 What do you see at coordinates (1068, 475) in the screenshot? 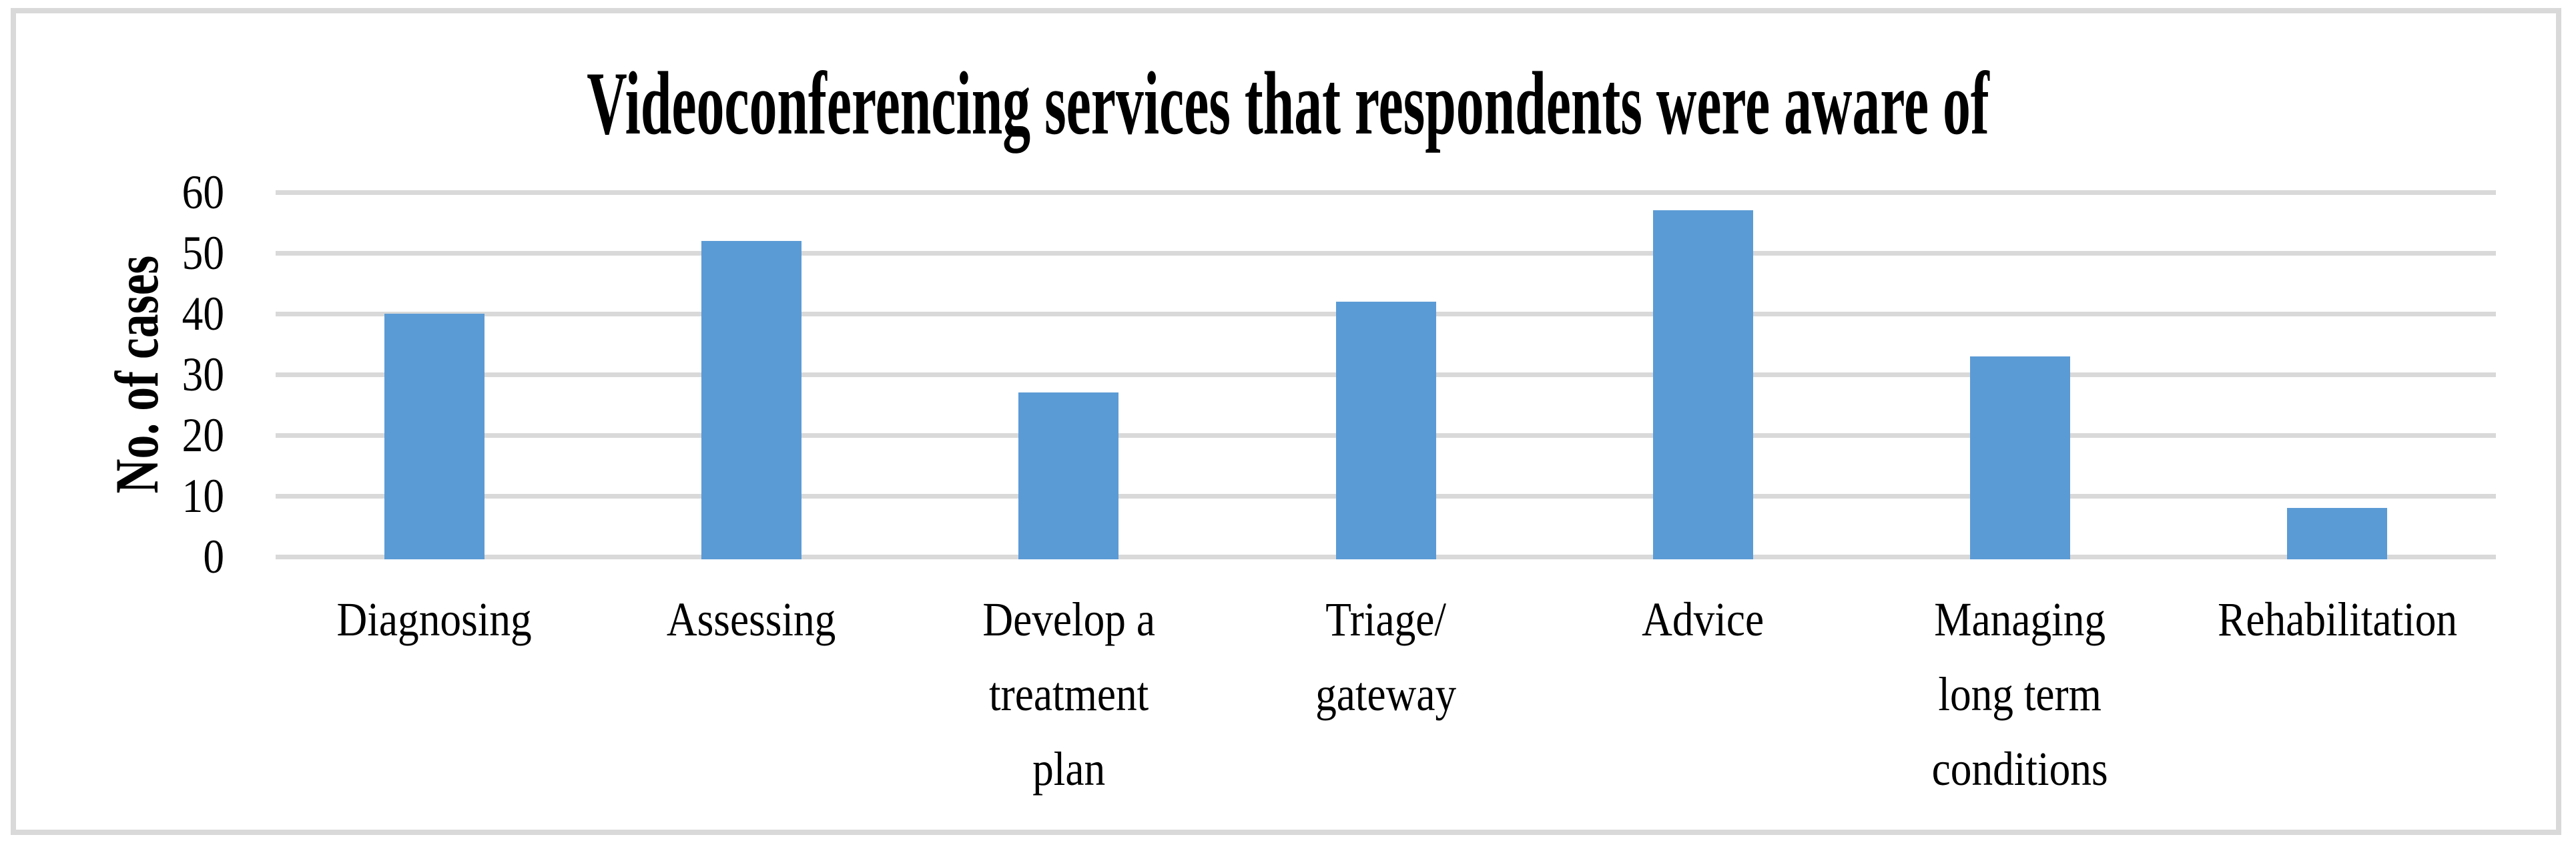
I see `bar-develop-a-treatment-plan` at bounding box center [1068, 475].